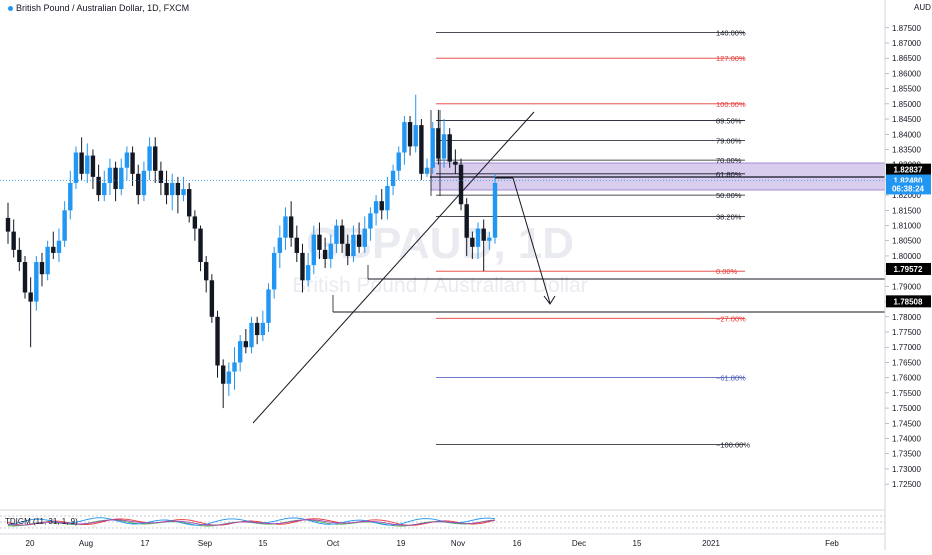 Image resolution: width=932 pixels, height=555 pixels. What do you see at coordinates (729, 174) in the screenshot?
I see `fib-level-label: 61.80%` at bounding box center [729, 174].